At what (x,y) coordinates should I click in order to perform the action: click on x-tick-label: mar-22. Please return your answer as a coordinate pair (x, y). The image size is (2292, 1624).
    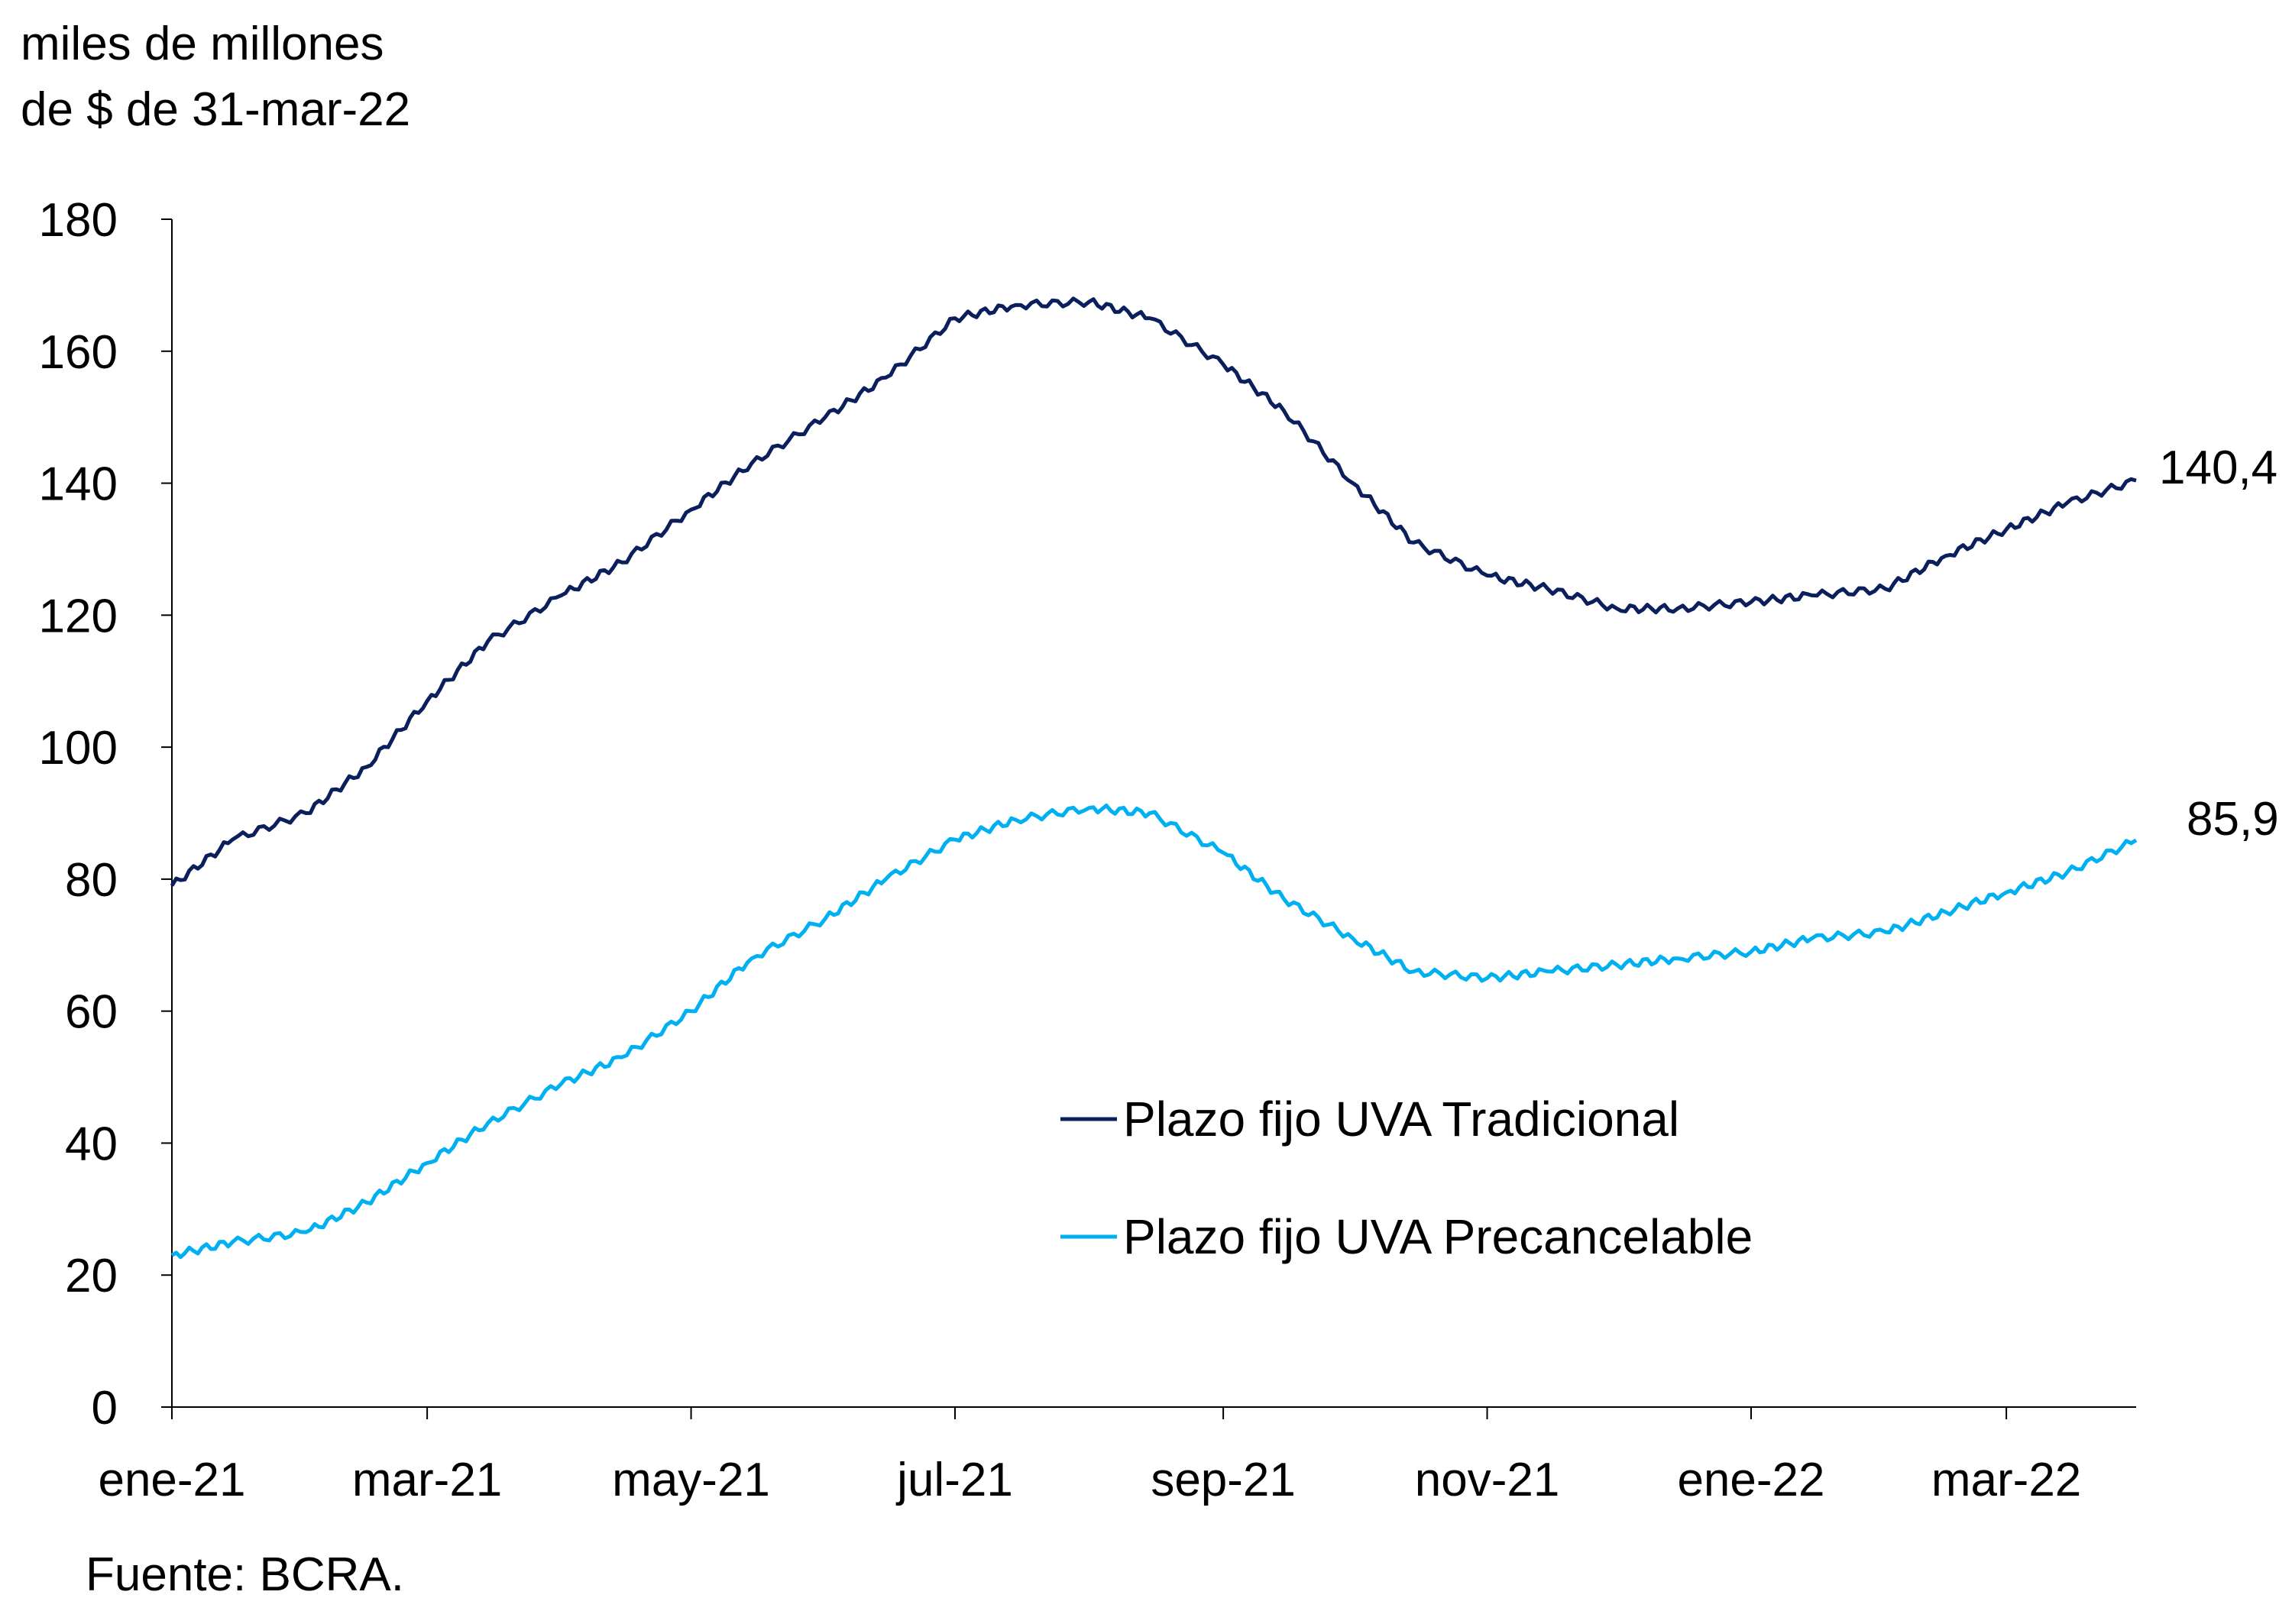
    Looking at the image, I should click on (2006, 1480).